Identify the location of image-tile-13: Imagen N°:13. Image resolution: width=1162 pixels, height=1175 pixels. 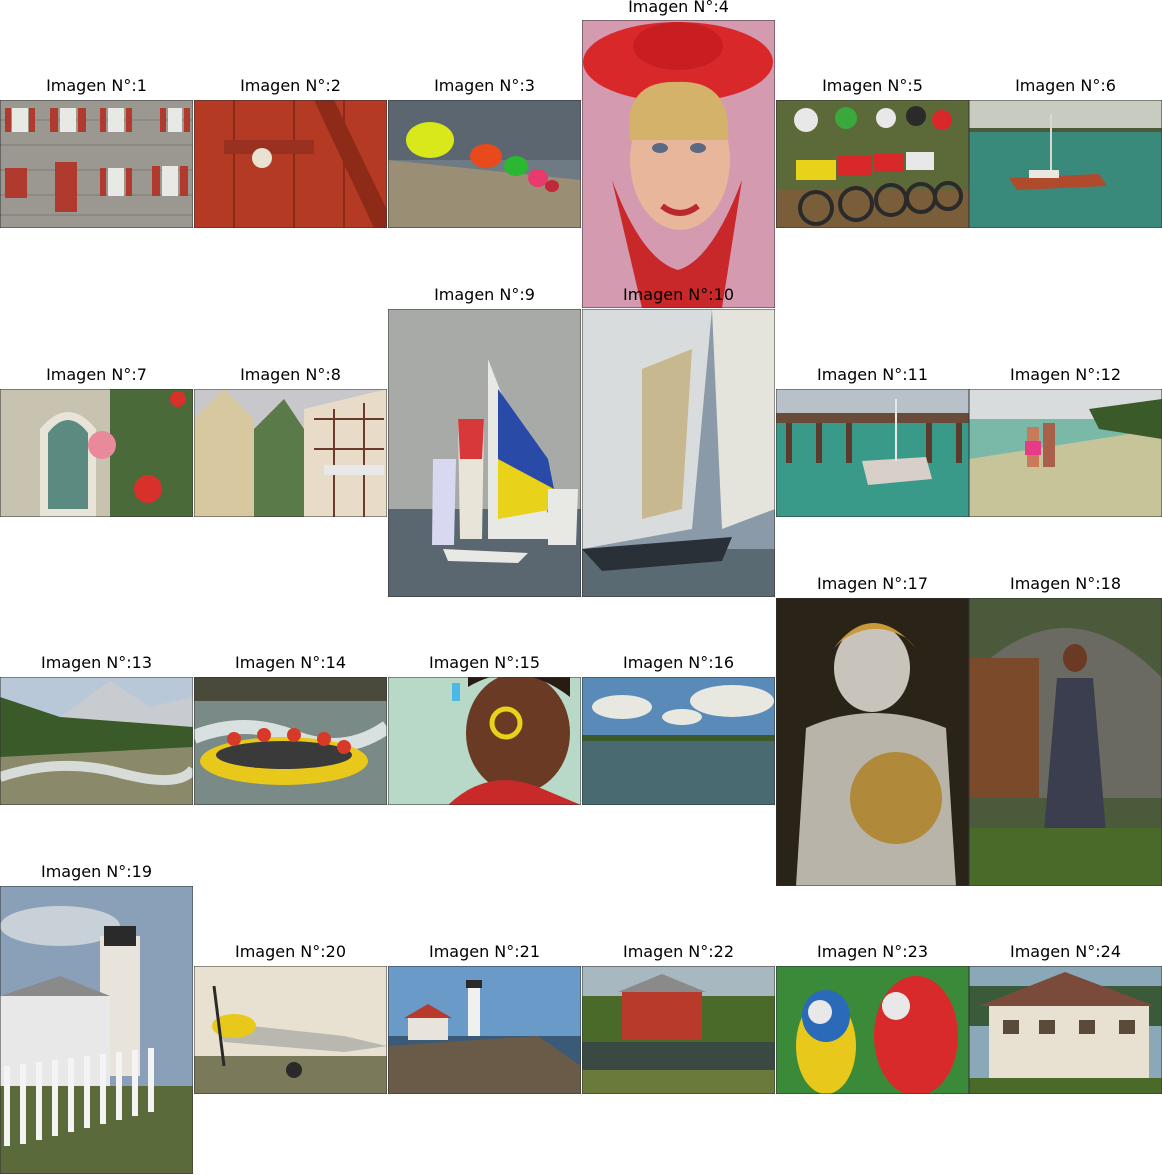
(96, 729).